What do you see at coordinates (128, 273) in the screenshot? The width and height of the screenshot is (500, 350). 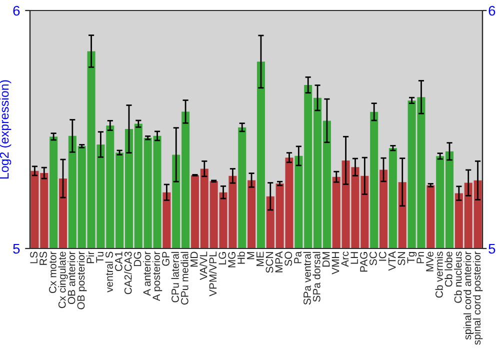 I see `x-tick-label: CA2/CA3` at bounding box center [128, 273].